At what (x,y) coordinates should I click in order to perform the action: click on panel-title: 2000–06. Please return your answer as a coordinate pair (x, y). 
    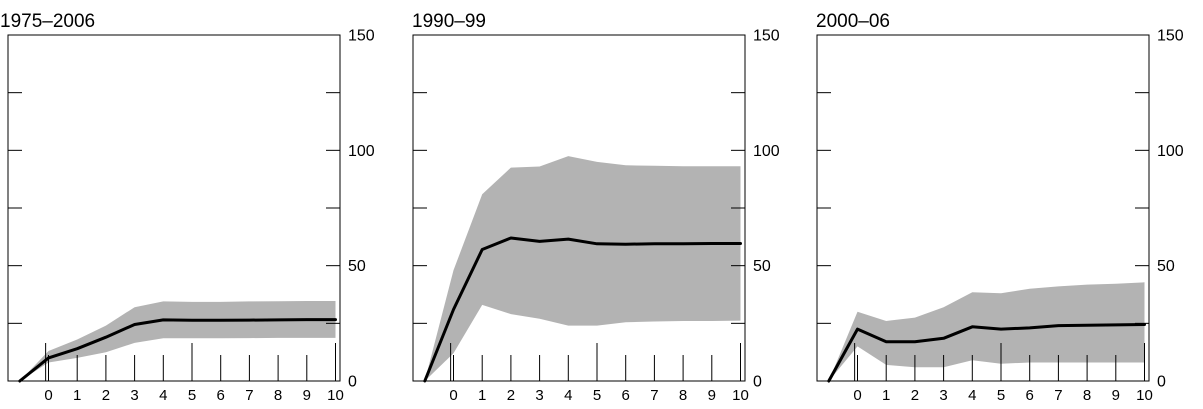
    Looking at the image, I should click on (853, 21).